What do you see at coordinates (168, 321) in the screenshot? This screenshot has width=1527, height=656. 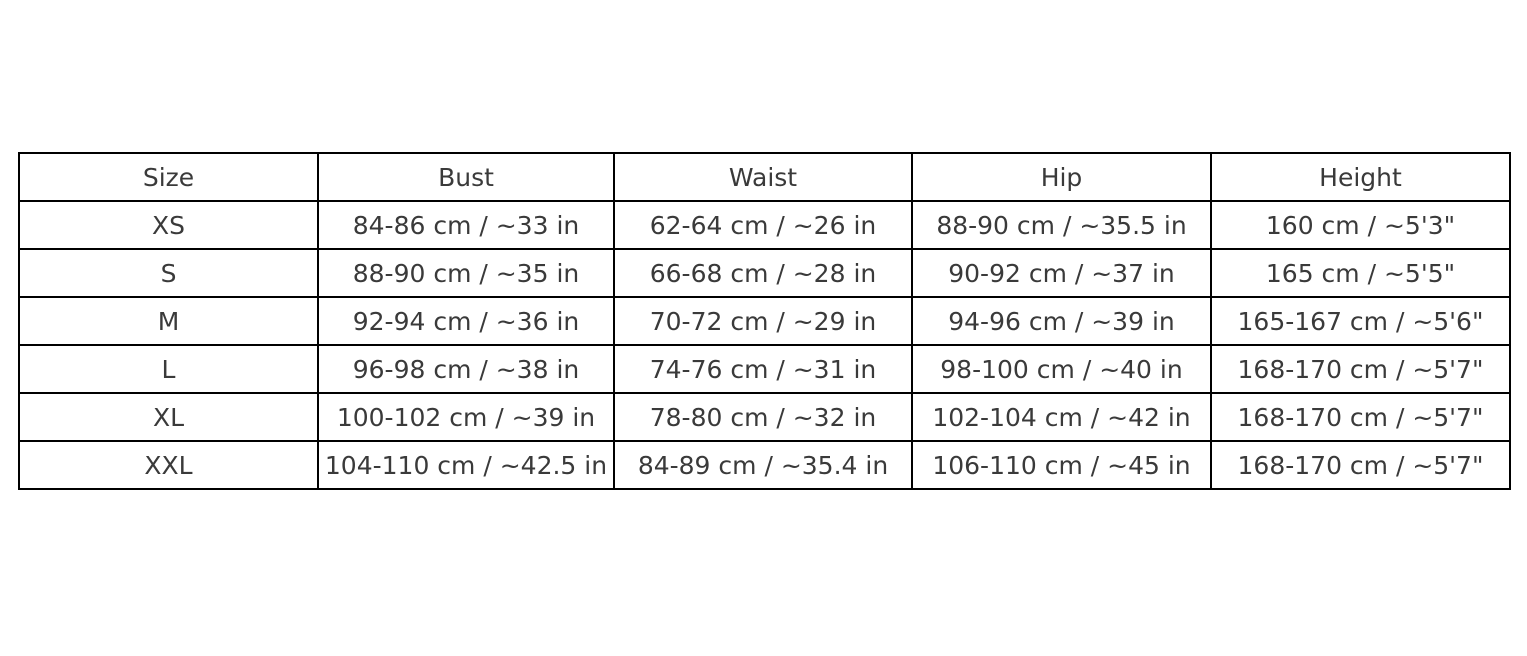 I see `cell-size: M` at bounding box center [168, 321].